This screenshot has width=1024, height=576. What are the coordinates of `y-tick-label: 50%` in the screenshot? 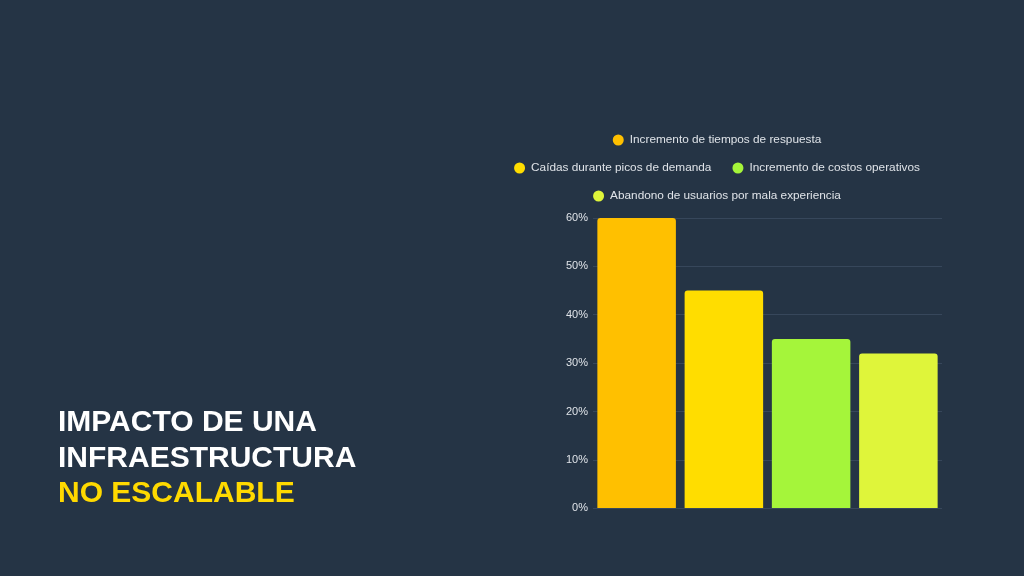 It's located at (577, 265).